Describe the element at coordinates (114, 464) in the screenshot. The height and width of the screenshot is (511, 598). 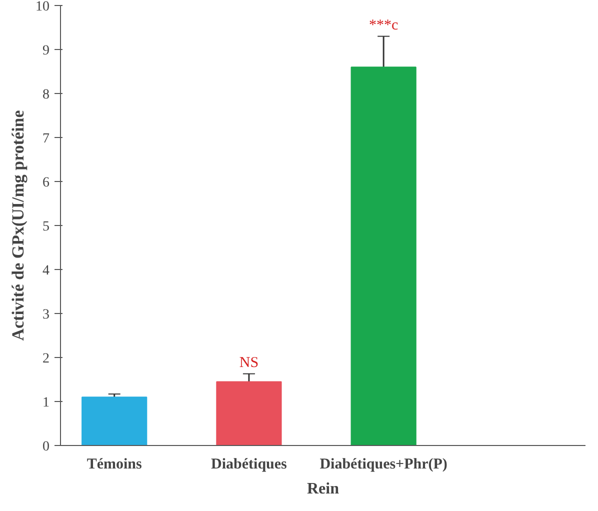
I see `x-tick-label: Témoins` at that location.